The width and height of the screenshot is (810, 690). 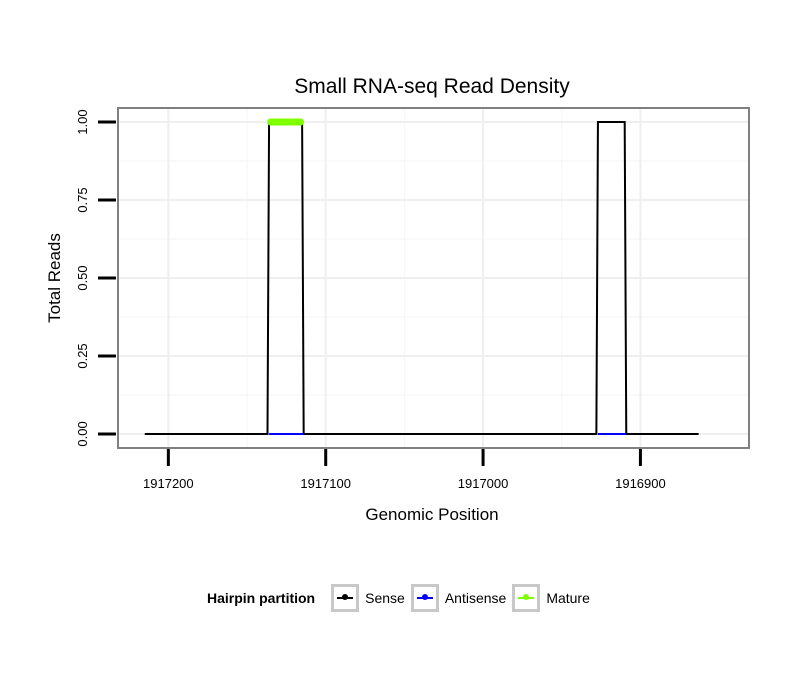 I want to click on legend: Hairpin partition Sense Antisense Mature, so click(x=401, y=598).